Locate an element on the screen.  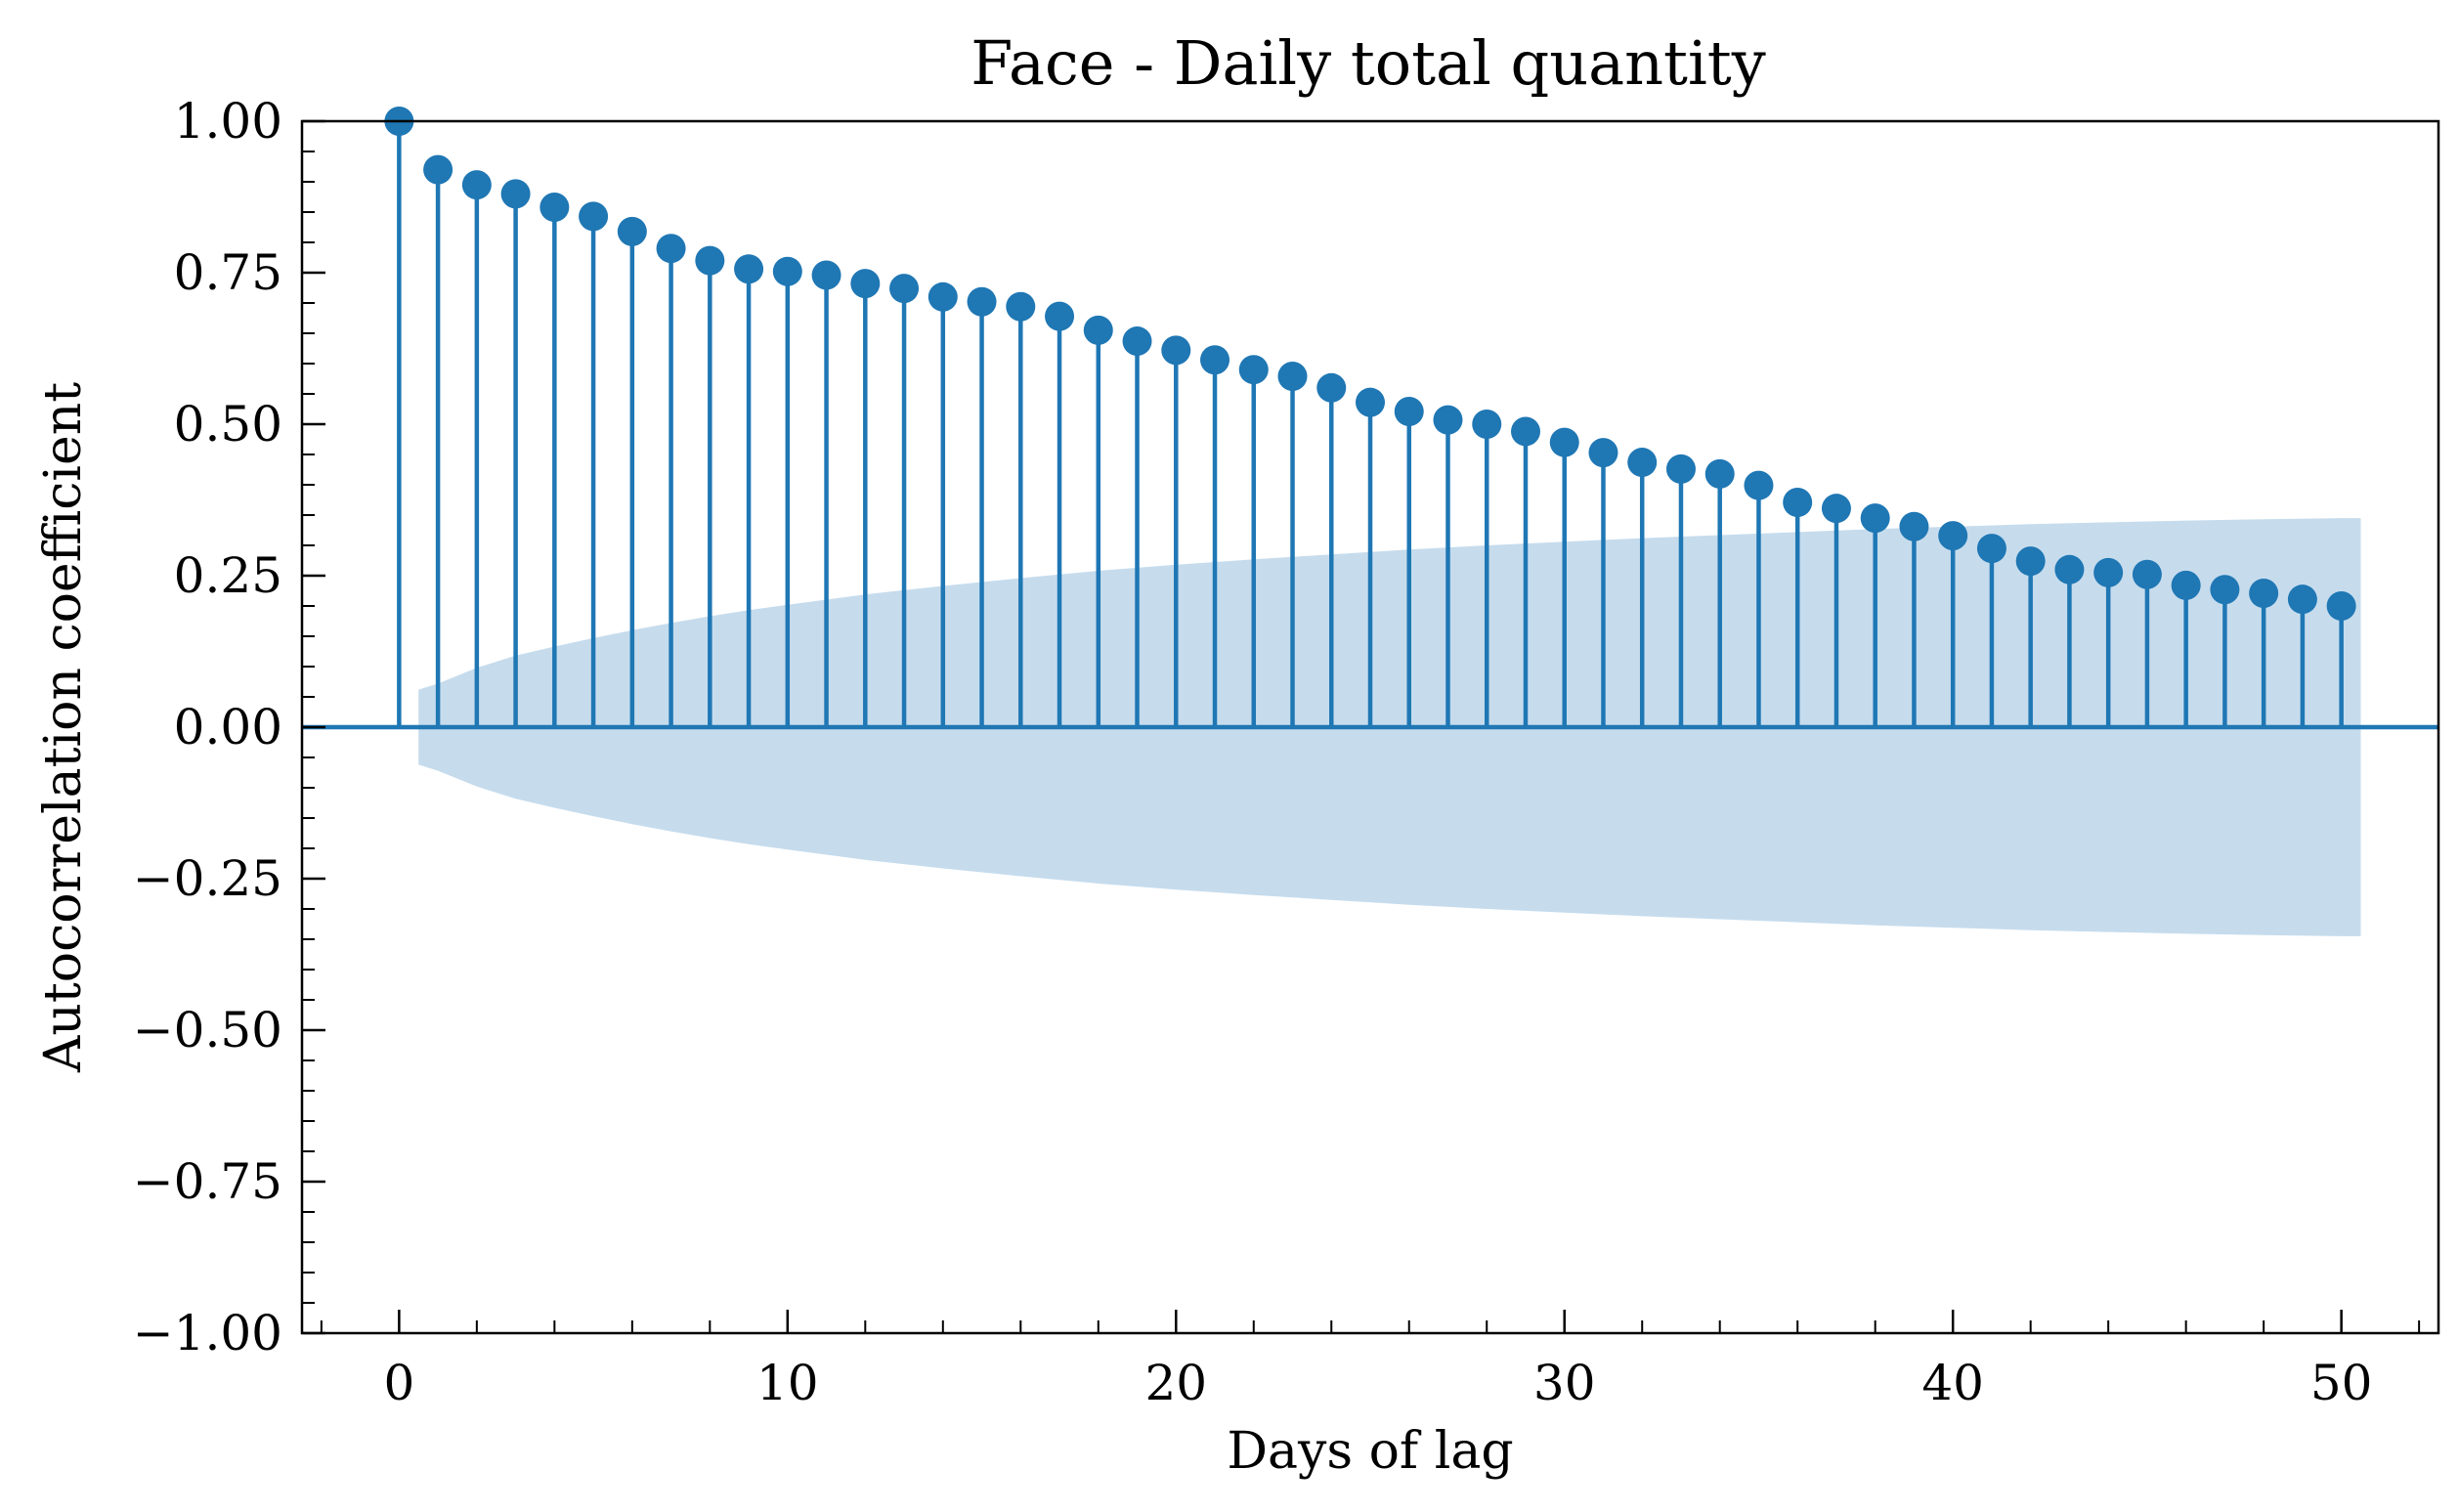
chart-title: Face - Daily total quantity is located at coordinates (1368, 63).